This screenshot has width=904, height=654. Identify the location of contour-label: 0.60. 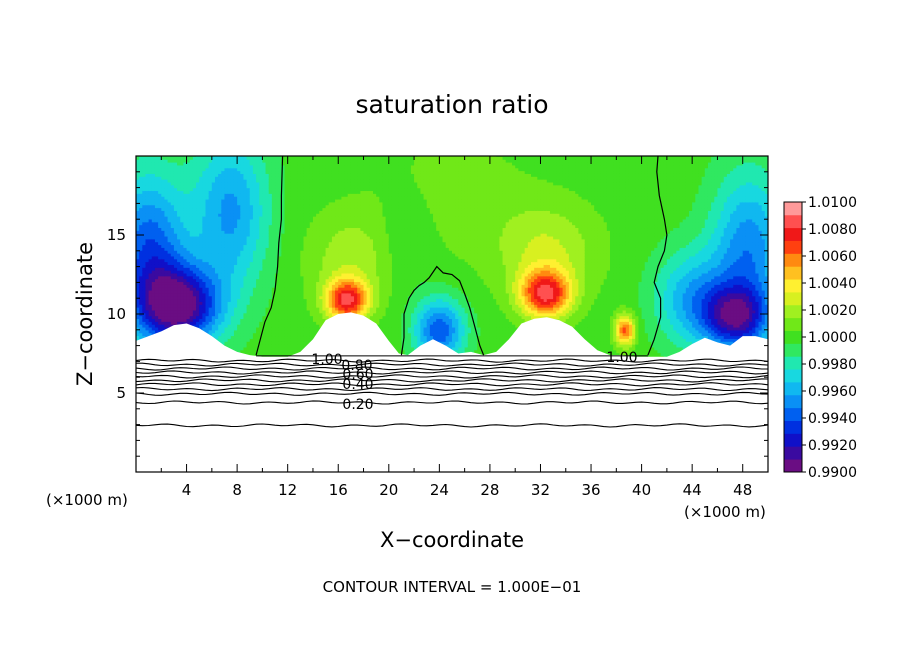
(357, 375).